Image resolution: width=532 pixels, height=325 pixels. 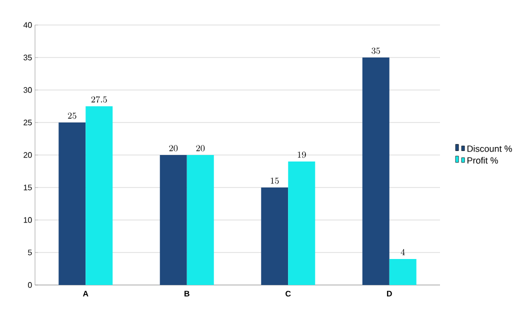 What do you see at coordinates (28, 90) in the screenshot?
I see `y-tick-label: 30` at bounding box center [28, 90].